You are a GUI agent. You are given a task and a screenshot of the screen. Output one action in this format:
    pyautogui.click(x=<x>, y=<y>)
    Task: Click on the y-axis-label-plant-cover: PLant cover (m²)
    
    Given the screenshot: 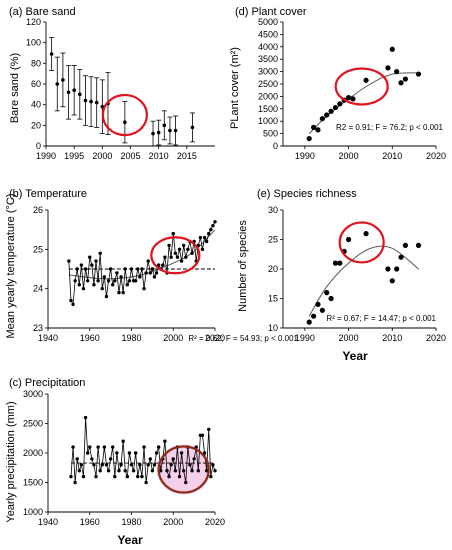 What is the action you would take?
    pyautogui.click(x=235, y=88)
    